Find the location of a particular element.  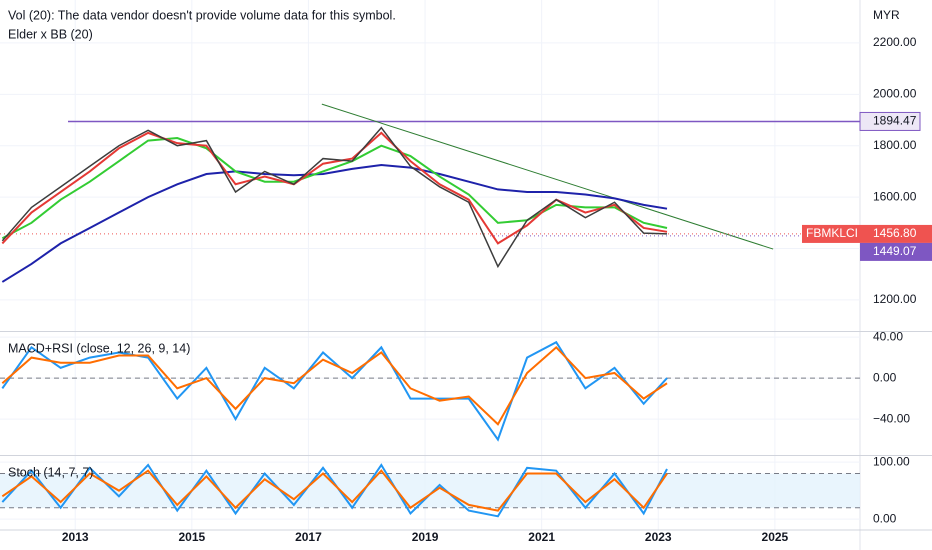

x-tick-label: 2019 is located at coordinates (425, 537).